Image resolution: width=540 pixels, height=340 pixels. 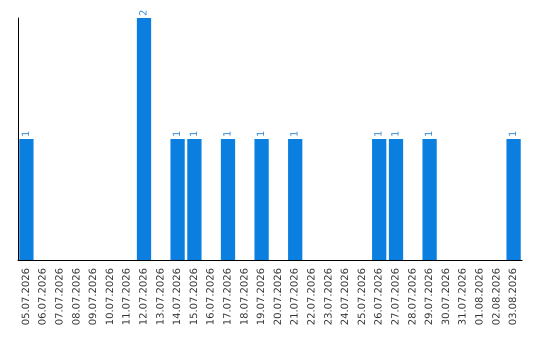 I want to click on x-tick-label: 24.07.2026, so click(x=346, y=297).